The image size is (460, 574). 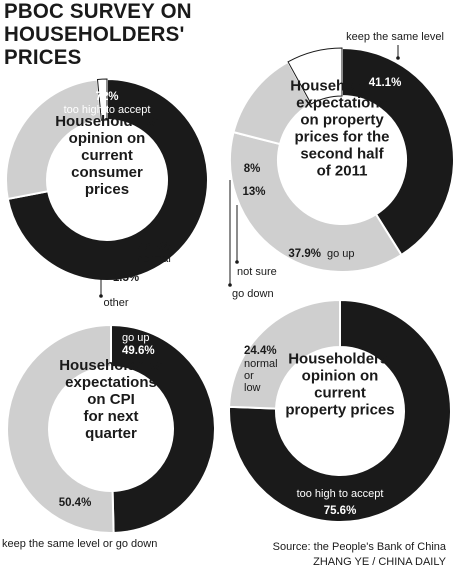 What do you see at coordinates (340, 511) in the screenshot?
I see `value-label-too-high-to-accept: 75.6%` at bounding box center [340, 511].